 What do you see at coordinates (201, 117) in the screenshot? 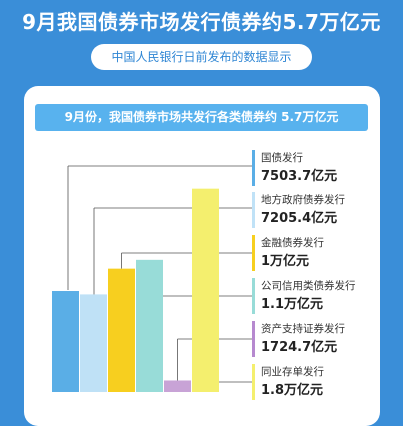
I see `chart-title: 9月份，我国债券市场共发行各类债券约 5.7万亿元` at bounding box center [201, 117].